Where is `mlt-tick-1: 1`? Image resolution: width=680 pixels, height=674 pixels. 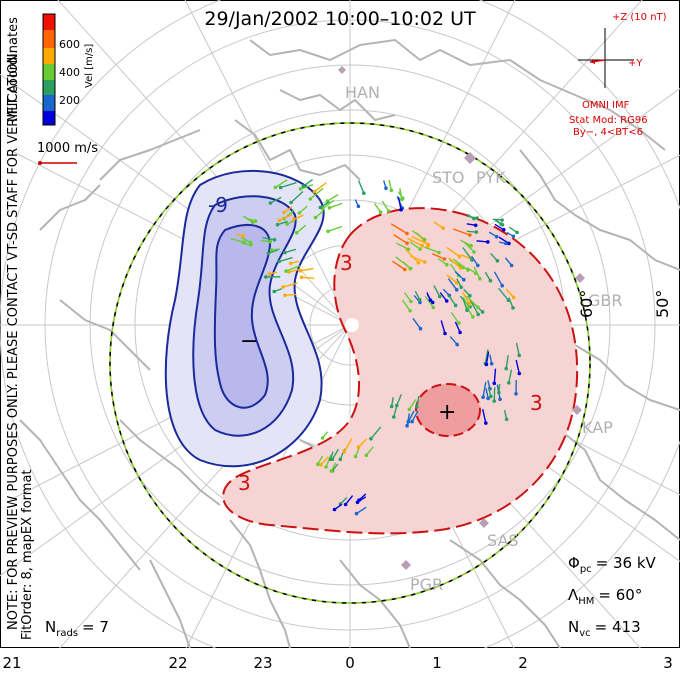
mlt-tick-1: 1 is located at coordinates (437, 663).